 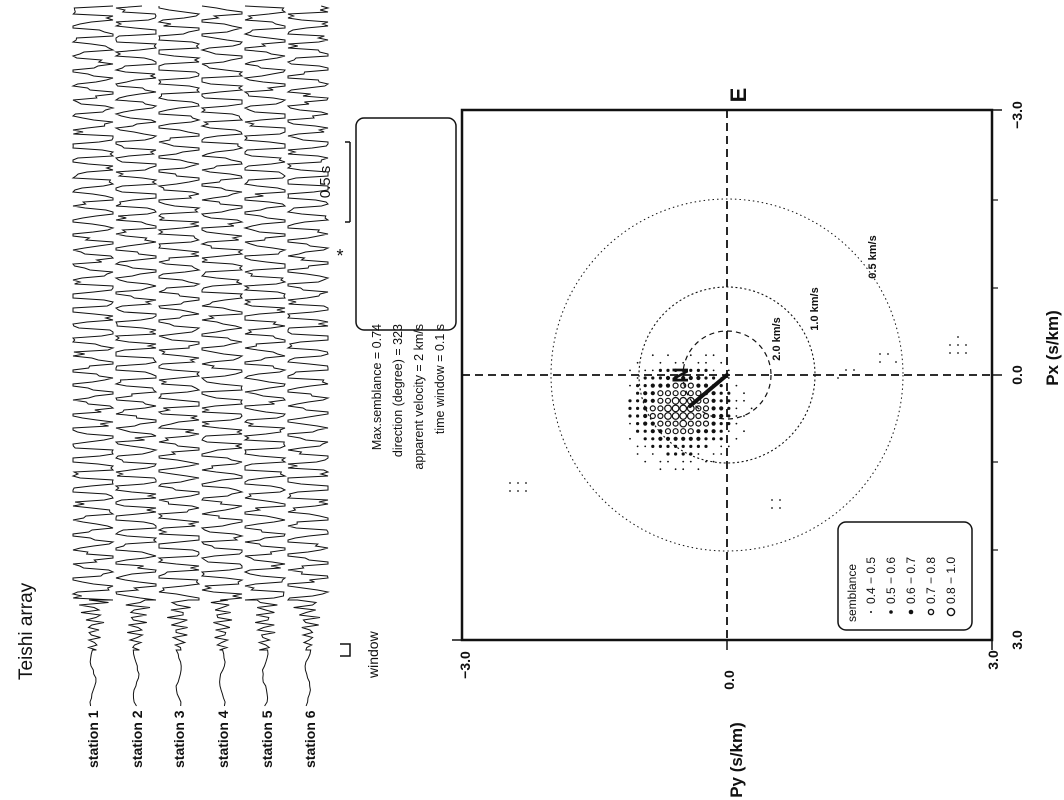 I want to click on semblance-points, so click(x=738, y=422).